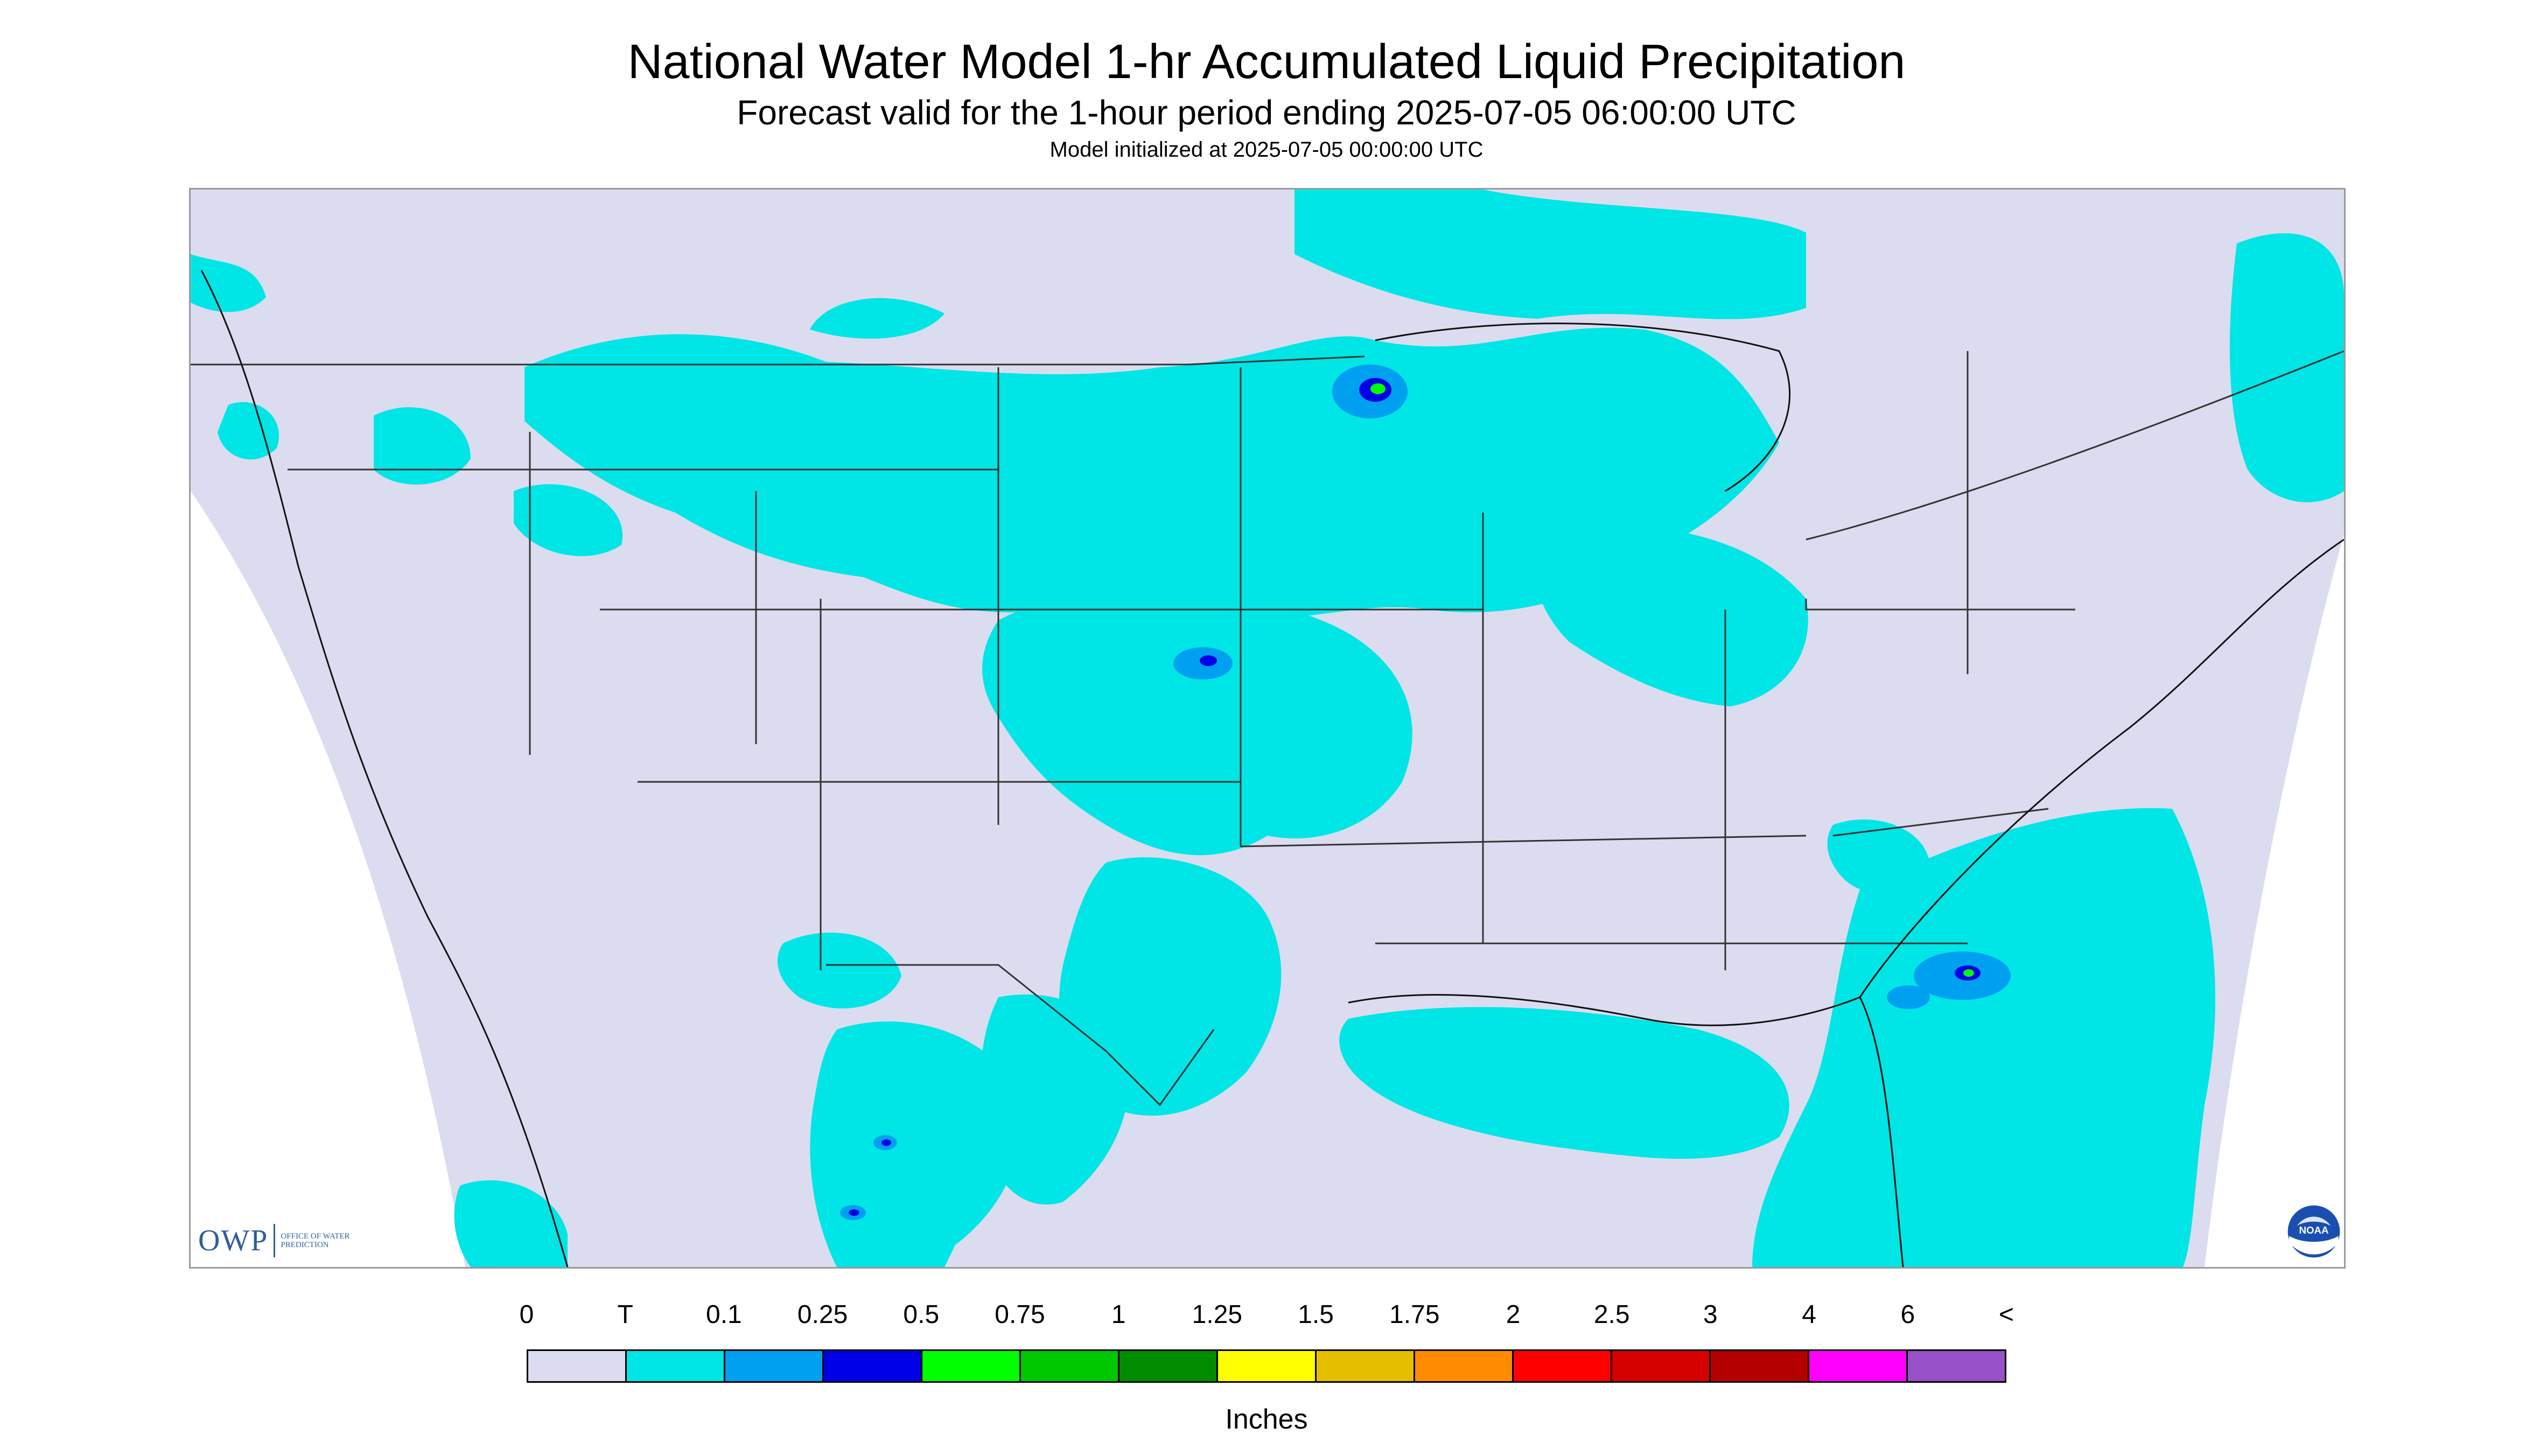  What do you see at coordinates (234, 1240) in the screenshot?
I see `owp-logo-text: OWP` at bounding box center [234, 1240].